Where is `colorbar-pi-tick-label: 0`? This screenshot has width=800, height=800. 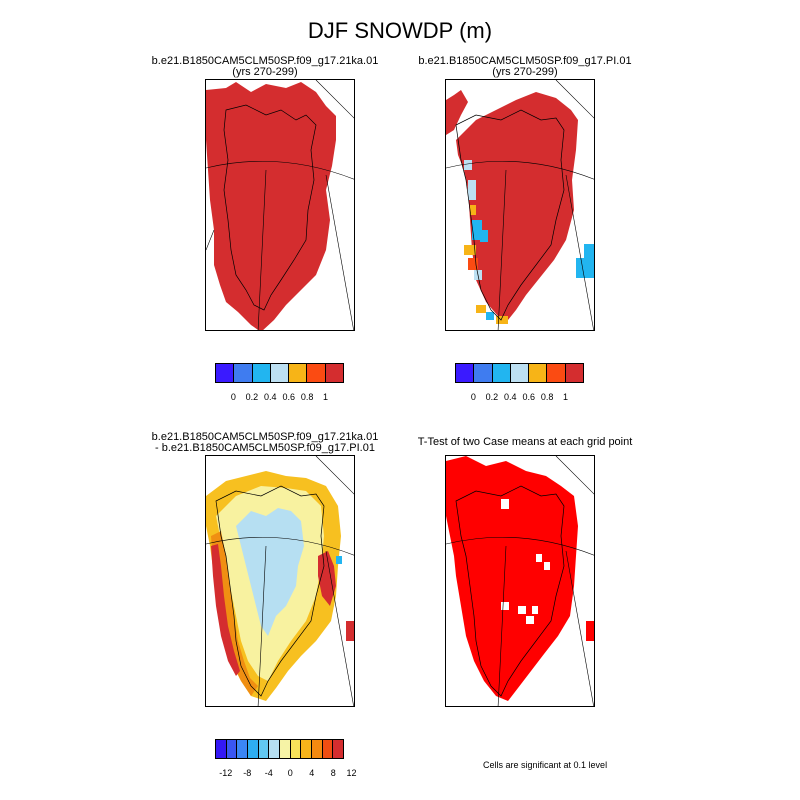
colorbar-pi-tick-label: 0 is located at coordinates (473, 397).